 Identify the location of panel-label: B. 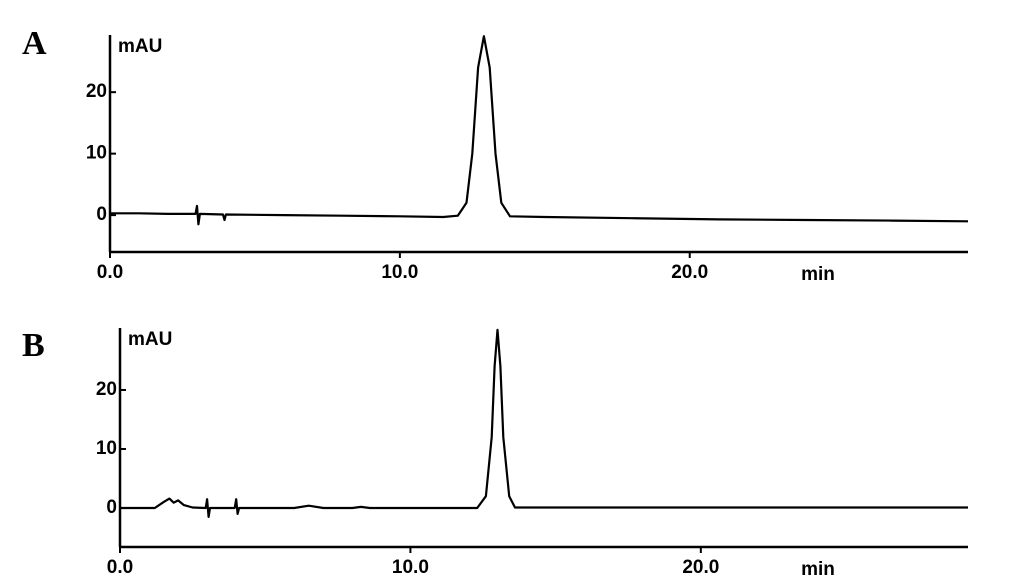
(33, 345).